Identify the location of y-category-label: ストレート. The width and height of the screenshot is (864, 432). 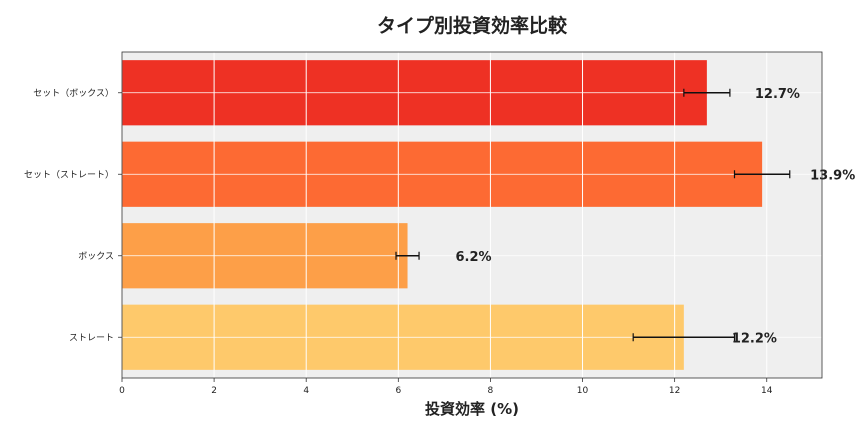
(91, 338).